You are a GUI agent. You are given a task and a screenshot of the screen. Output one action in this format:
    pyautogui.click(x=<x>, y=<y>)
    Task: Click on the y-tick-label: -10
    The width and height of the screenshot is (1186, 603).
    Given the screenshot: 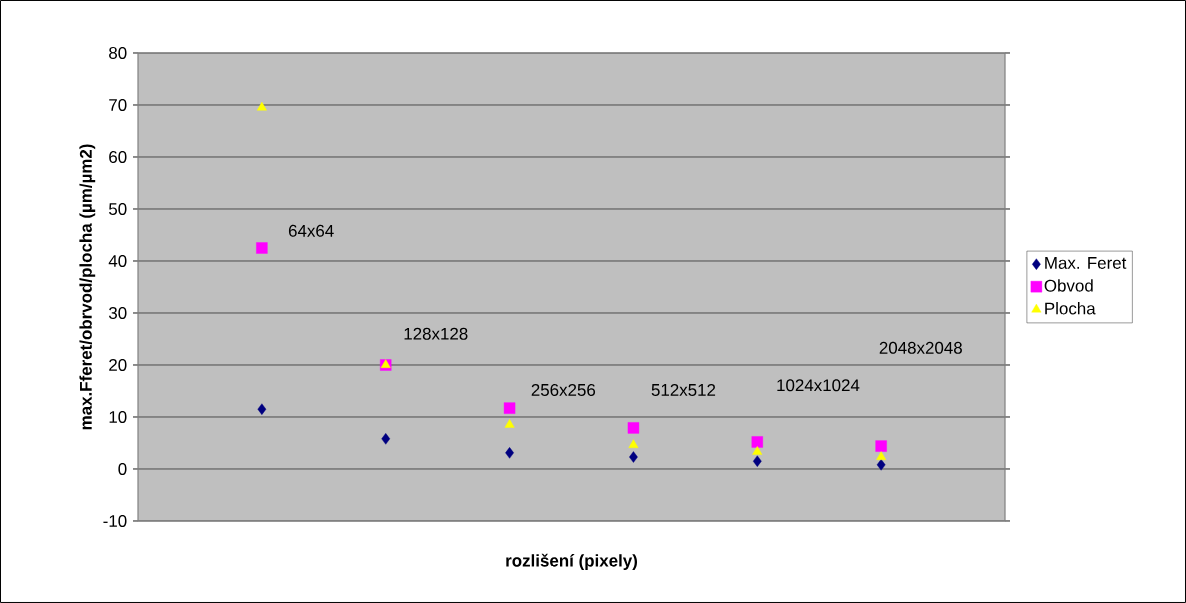 What is the action you would take?
    pyautogui.click(x=115, y=520)
    